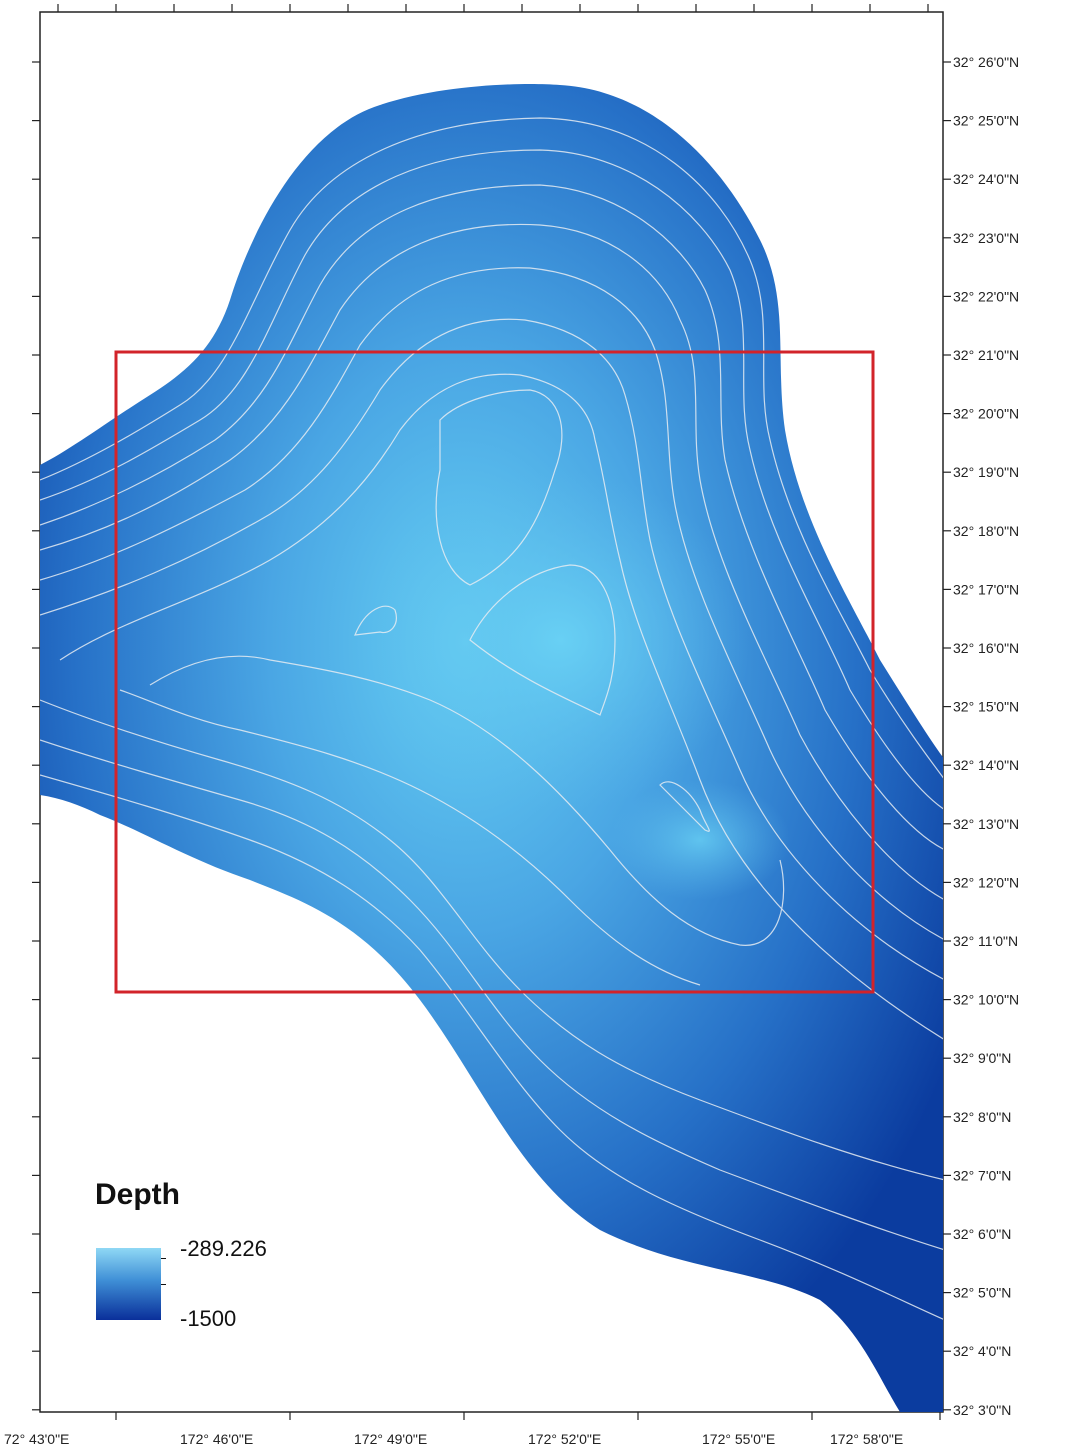 The image size is (1065, 1454). I want to click on legend-tick-max, so click(163, 1258).